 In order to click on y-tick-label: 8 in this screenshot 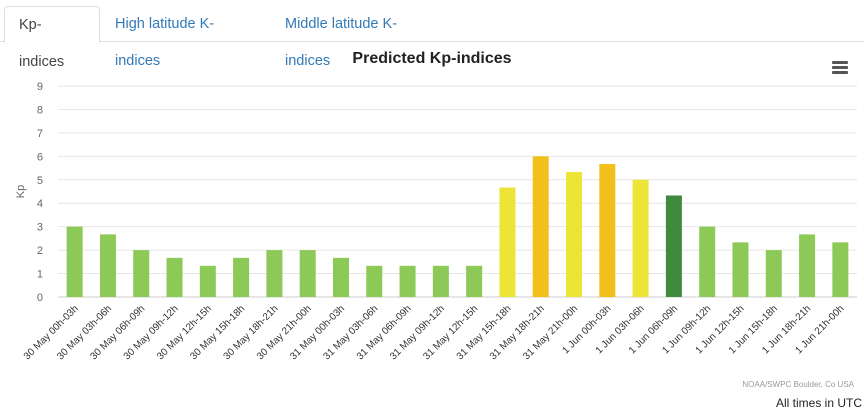, I will do `click(40, 110)`.